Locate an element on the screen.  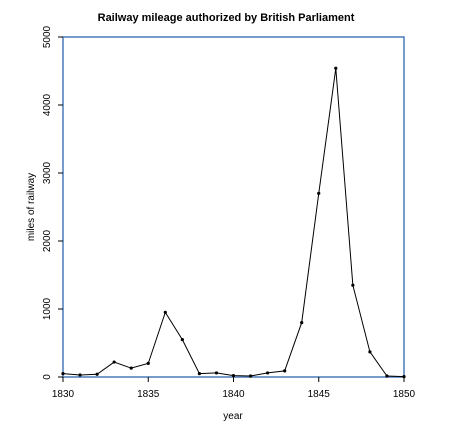
x-tick-label: 1840 is located at coordinates (233, 394).